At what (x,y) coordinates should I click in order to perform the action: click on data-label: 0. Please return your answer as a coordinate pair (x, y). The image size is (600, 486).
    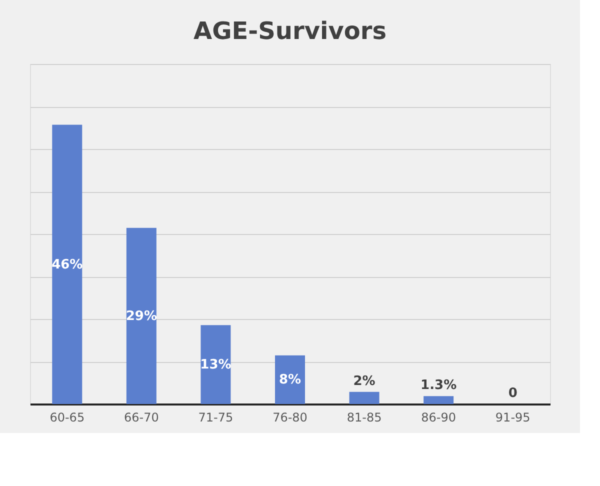
    Looking at the image, I should click on (513, 393).